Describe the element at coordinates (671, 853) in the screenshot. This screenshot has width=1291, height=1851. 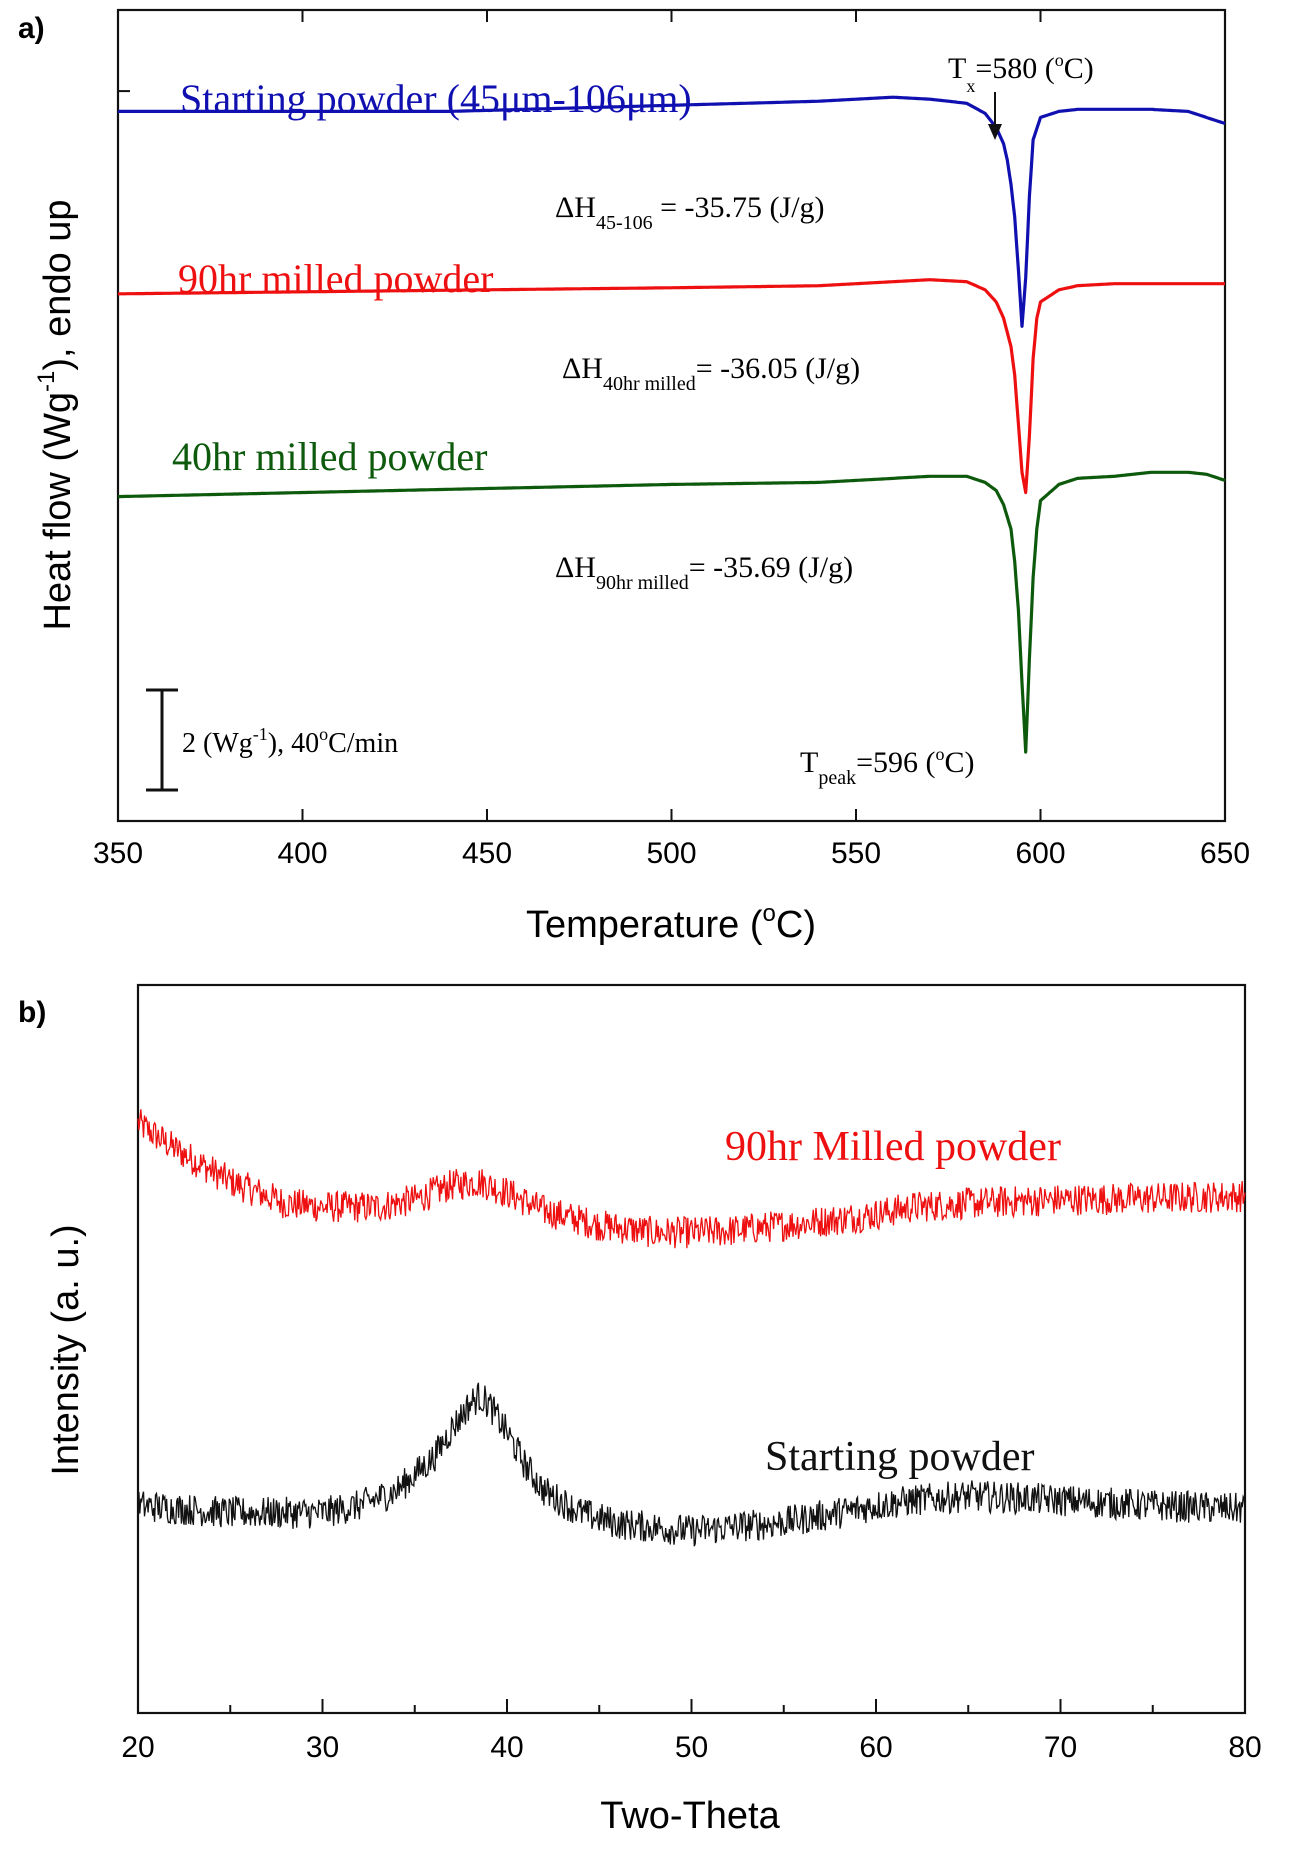
I see `x-tick-label: 500` at that location.